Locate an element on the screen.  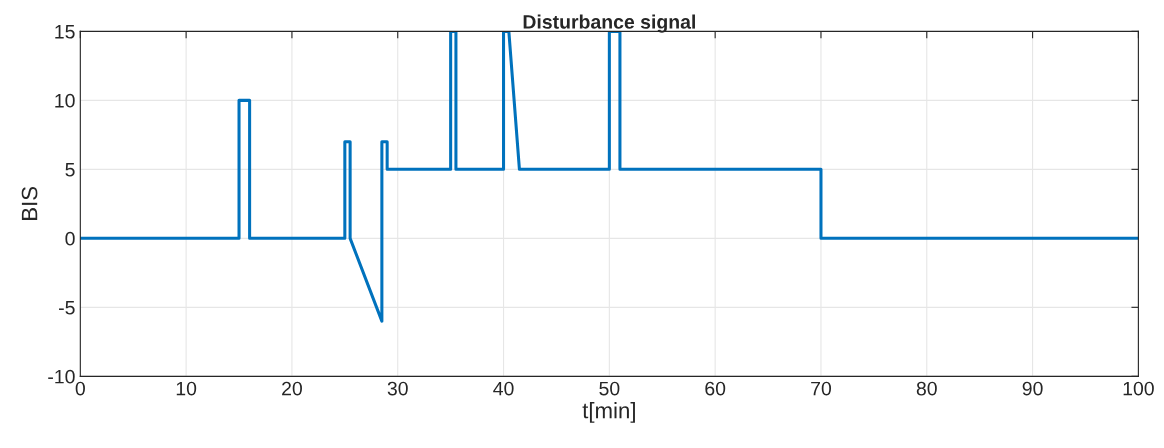
chart-title: Disturbance signal is located at coordinates (609, 23).